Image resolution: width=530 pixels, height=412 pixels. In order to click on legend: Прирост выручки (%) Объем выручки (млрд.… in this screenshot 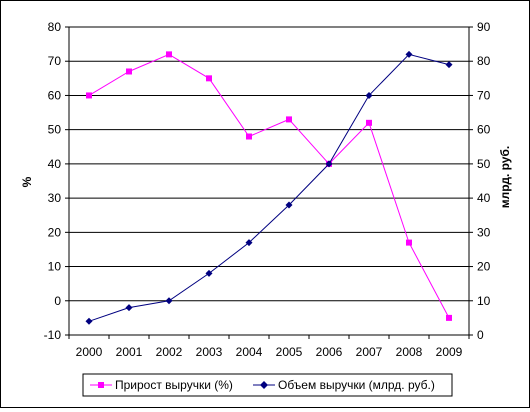, I will do `click(267, 385)`.